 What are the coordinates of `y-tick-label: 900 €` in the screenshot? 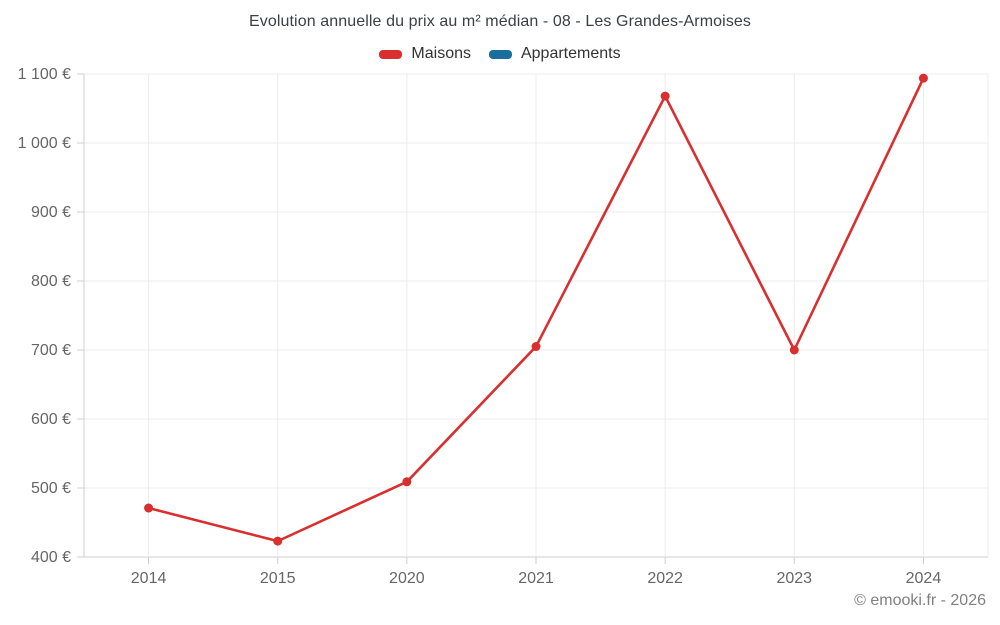 It's located at (51, 212).